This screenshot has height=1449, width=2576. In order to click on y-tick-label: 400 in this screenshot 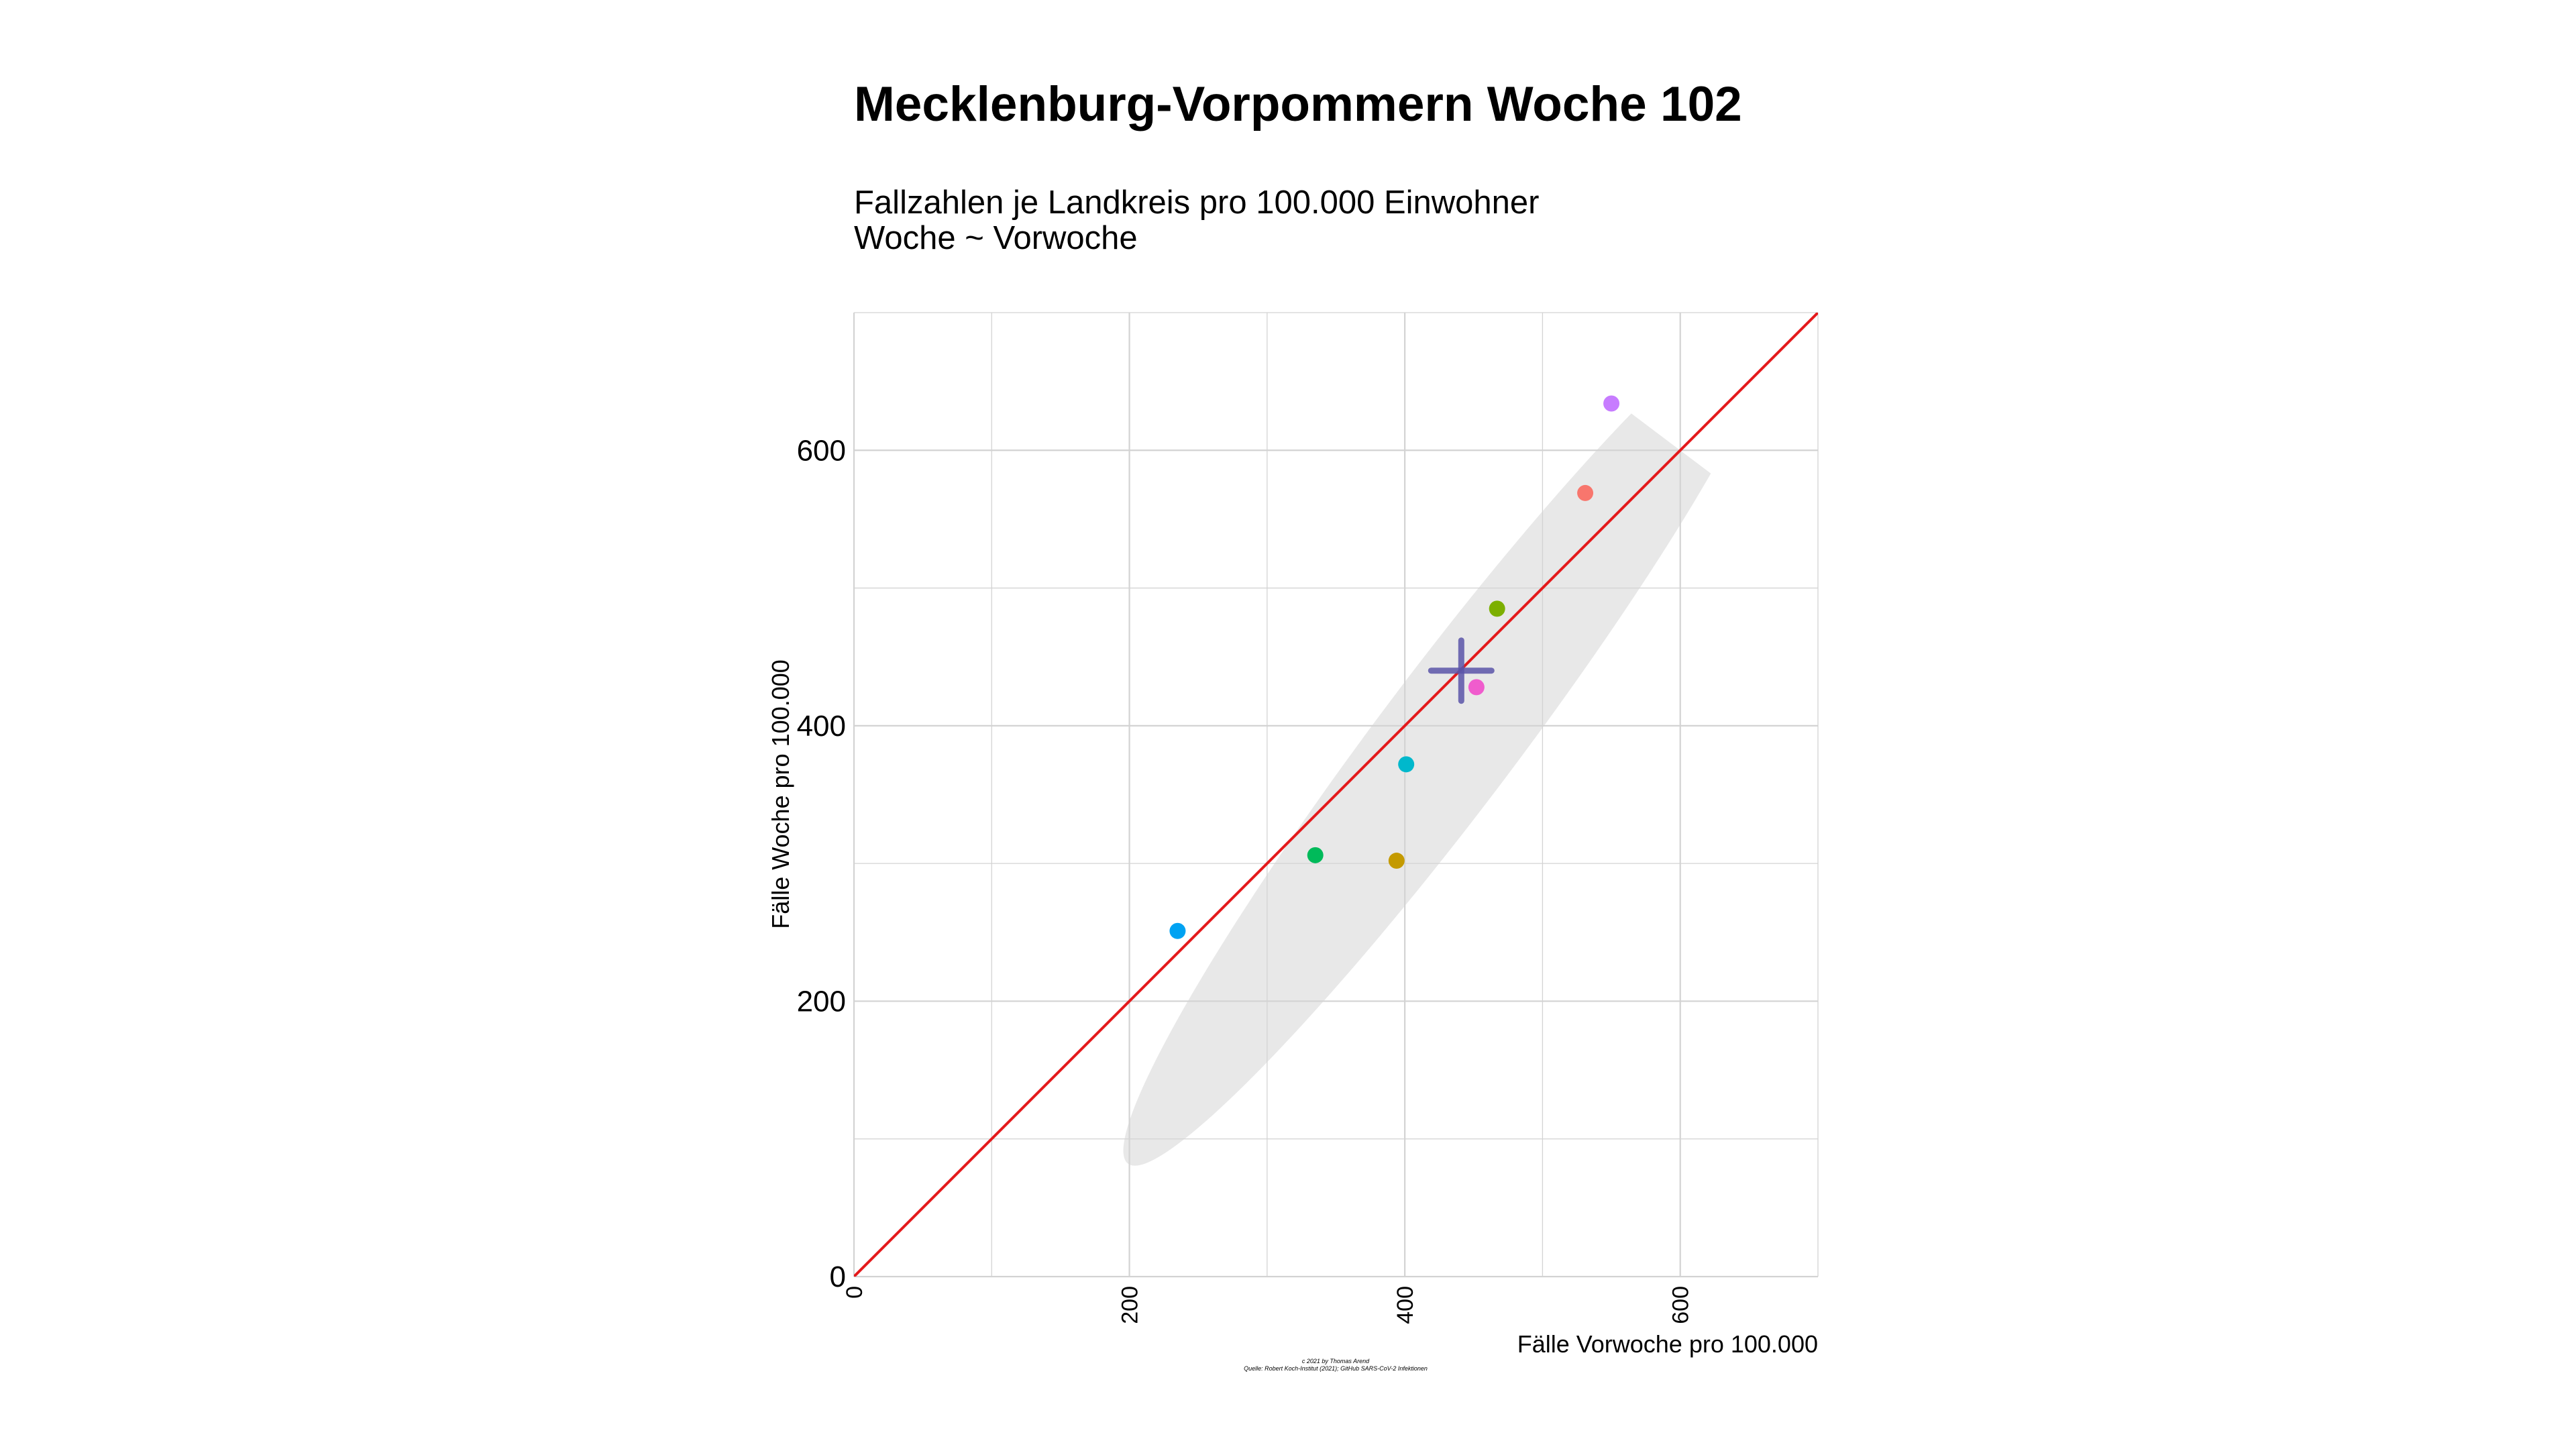, I will do `click(821, 726)`.